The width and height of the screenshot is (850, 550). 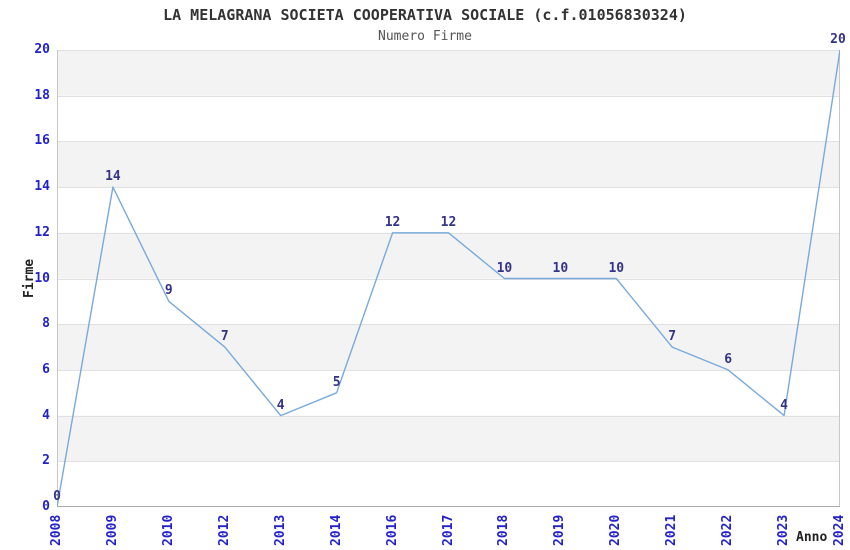 What do you see at coordinates (46, 324) in the screenshot?
I see `y-tick-label: 8` at bounding box center [46, 324].